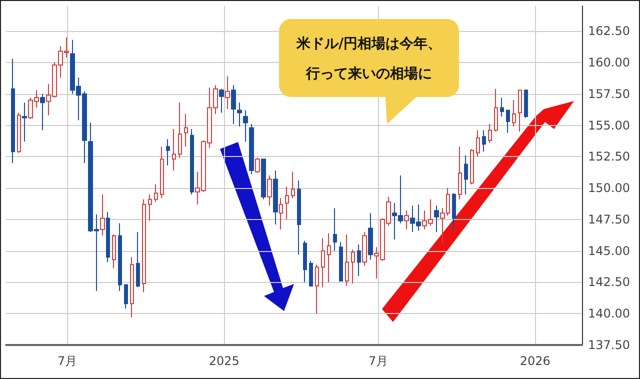  Describe the element at coordinates (369, 44) in the screenshot. I see `annotation: 米ドル/円相場は今年、` at that location.